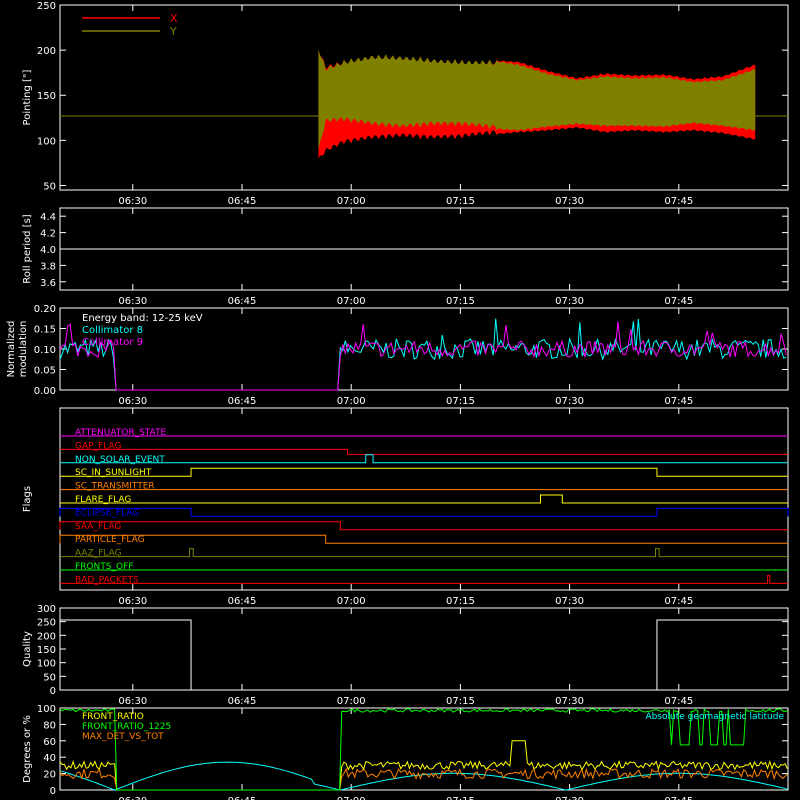 The width and height of the screenshot is (800, 800). I want to click on y-tick-label: 3.6, so click(48, 283).